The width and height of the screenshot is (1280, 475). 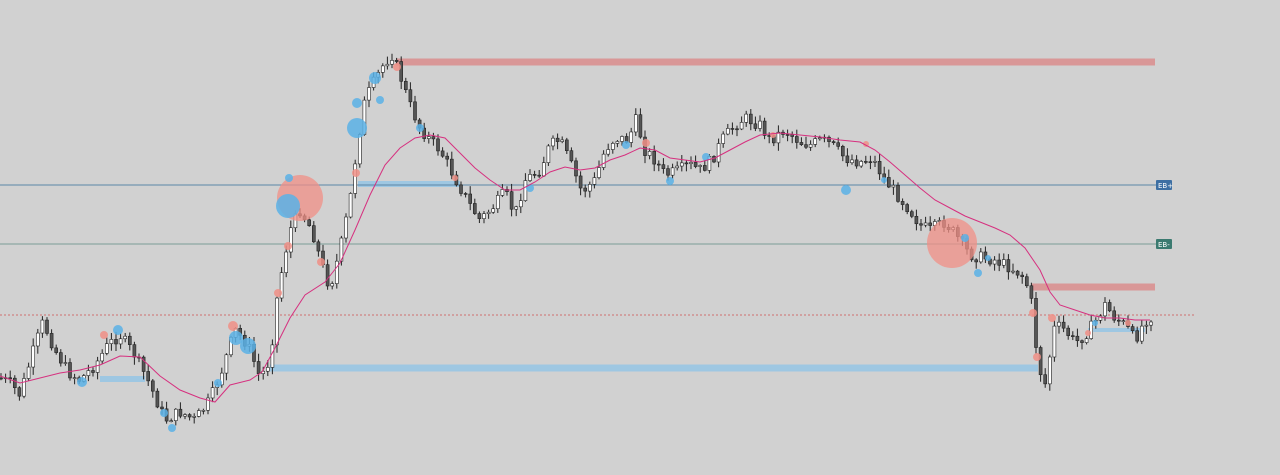 What do you see at coordinates (122, 379) in the screenshot?
I see `demand-zone` at bounding box center [122, 379].